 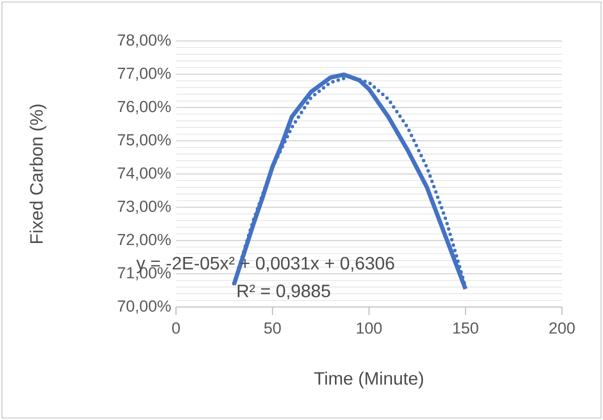 I want to click on y-tick-label: 77,00%, so click(x=144, y=74).